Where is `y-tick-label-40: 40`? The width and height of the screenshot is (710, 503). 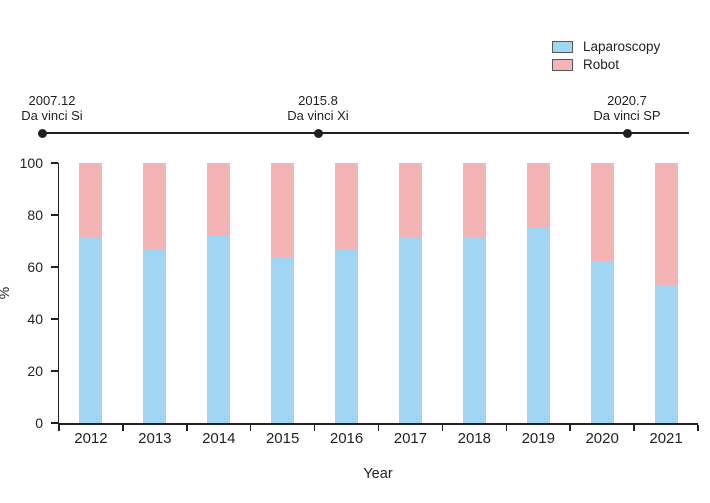 y-tick-label-40: 40 is located at coordinates (35, 319).